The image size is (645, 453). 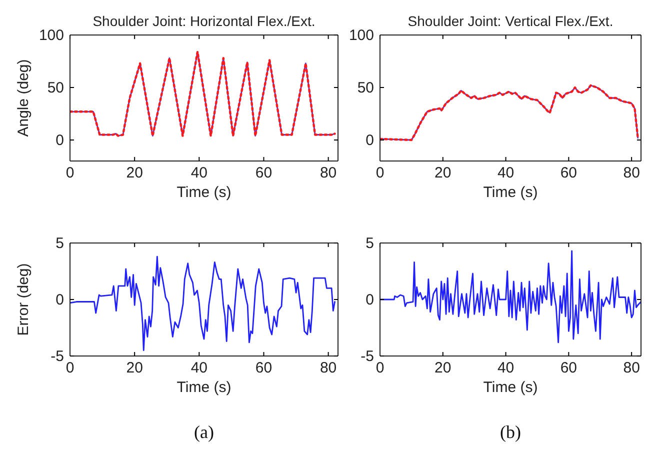 I want to click on chart-title: Shoulder Joint: Vertical Flex./Ext., so click(x=511, y=21).